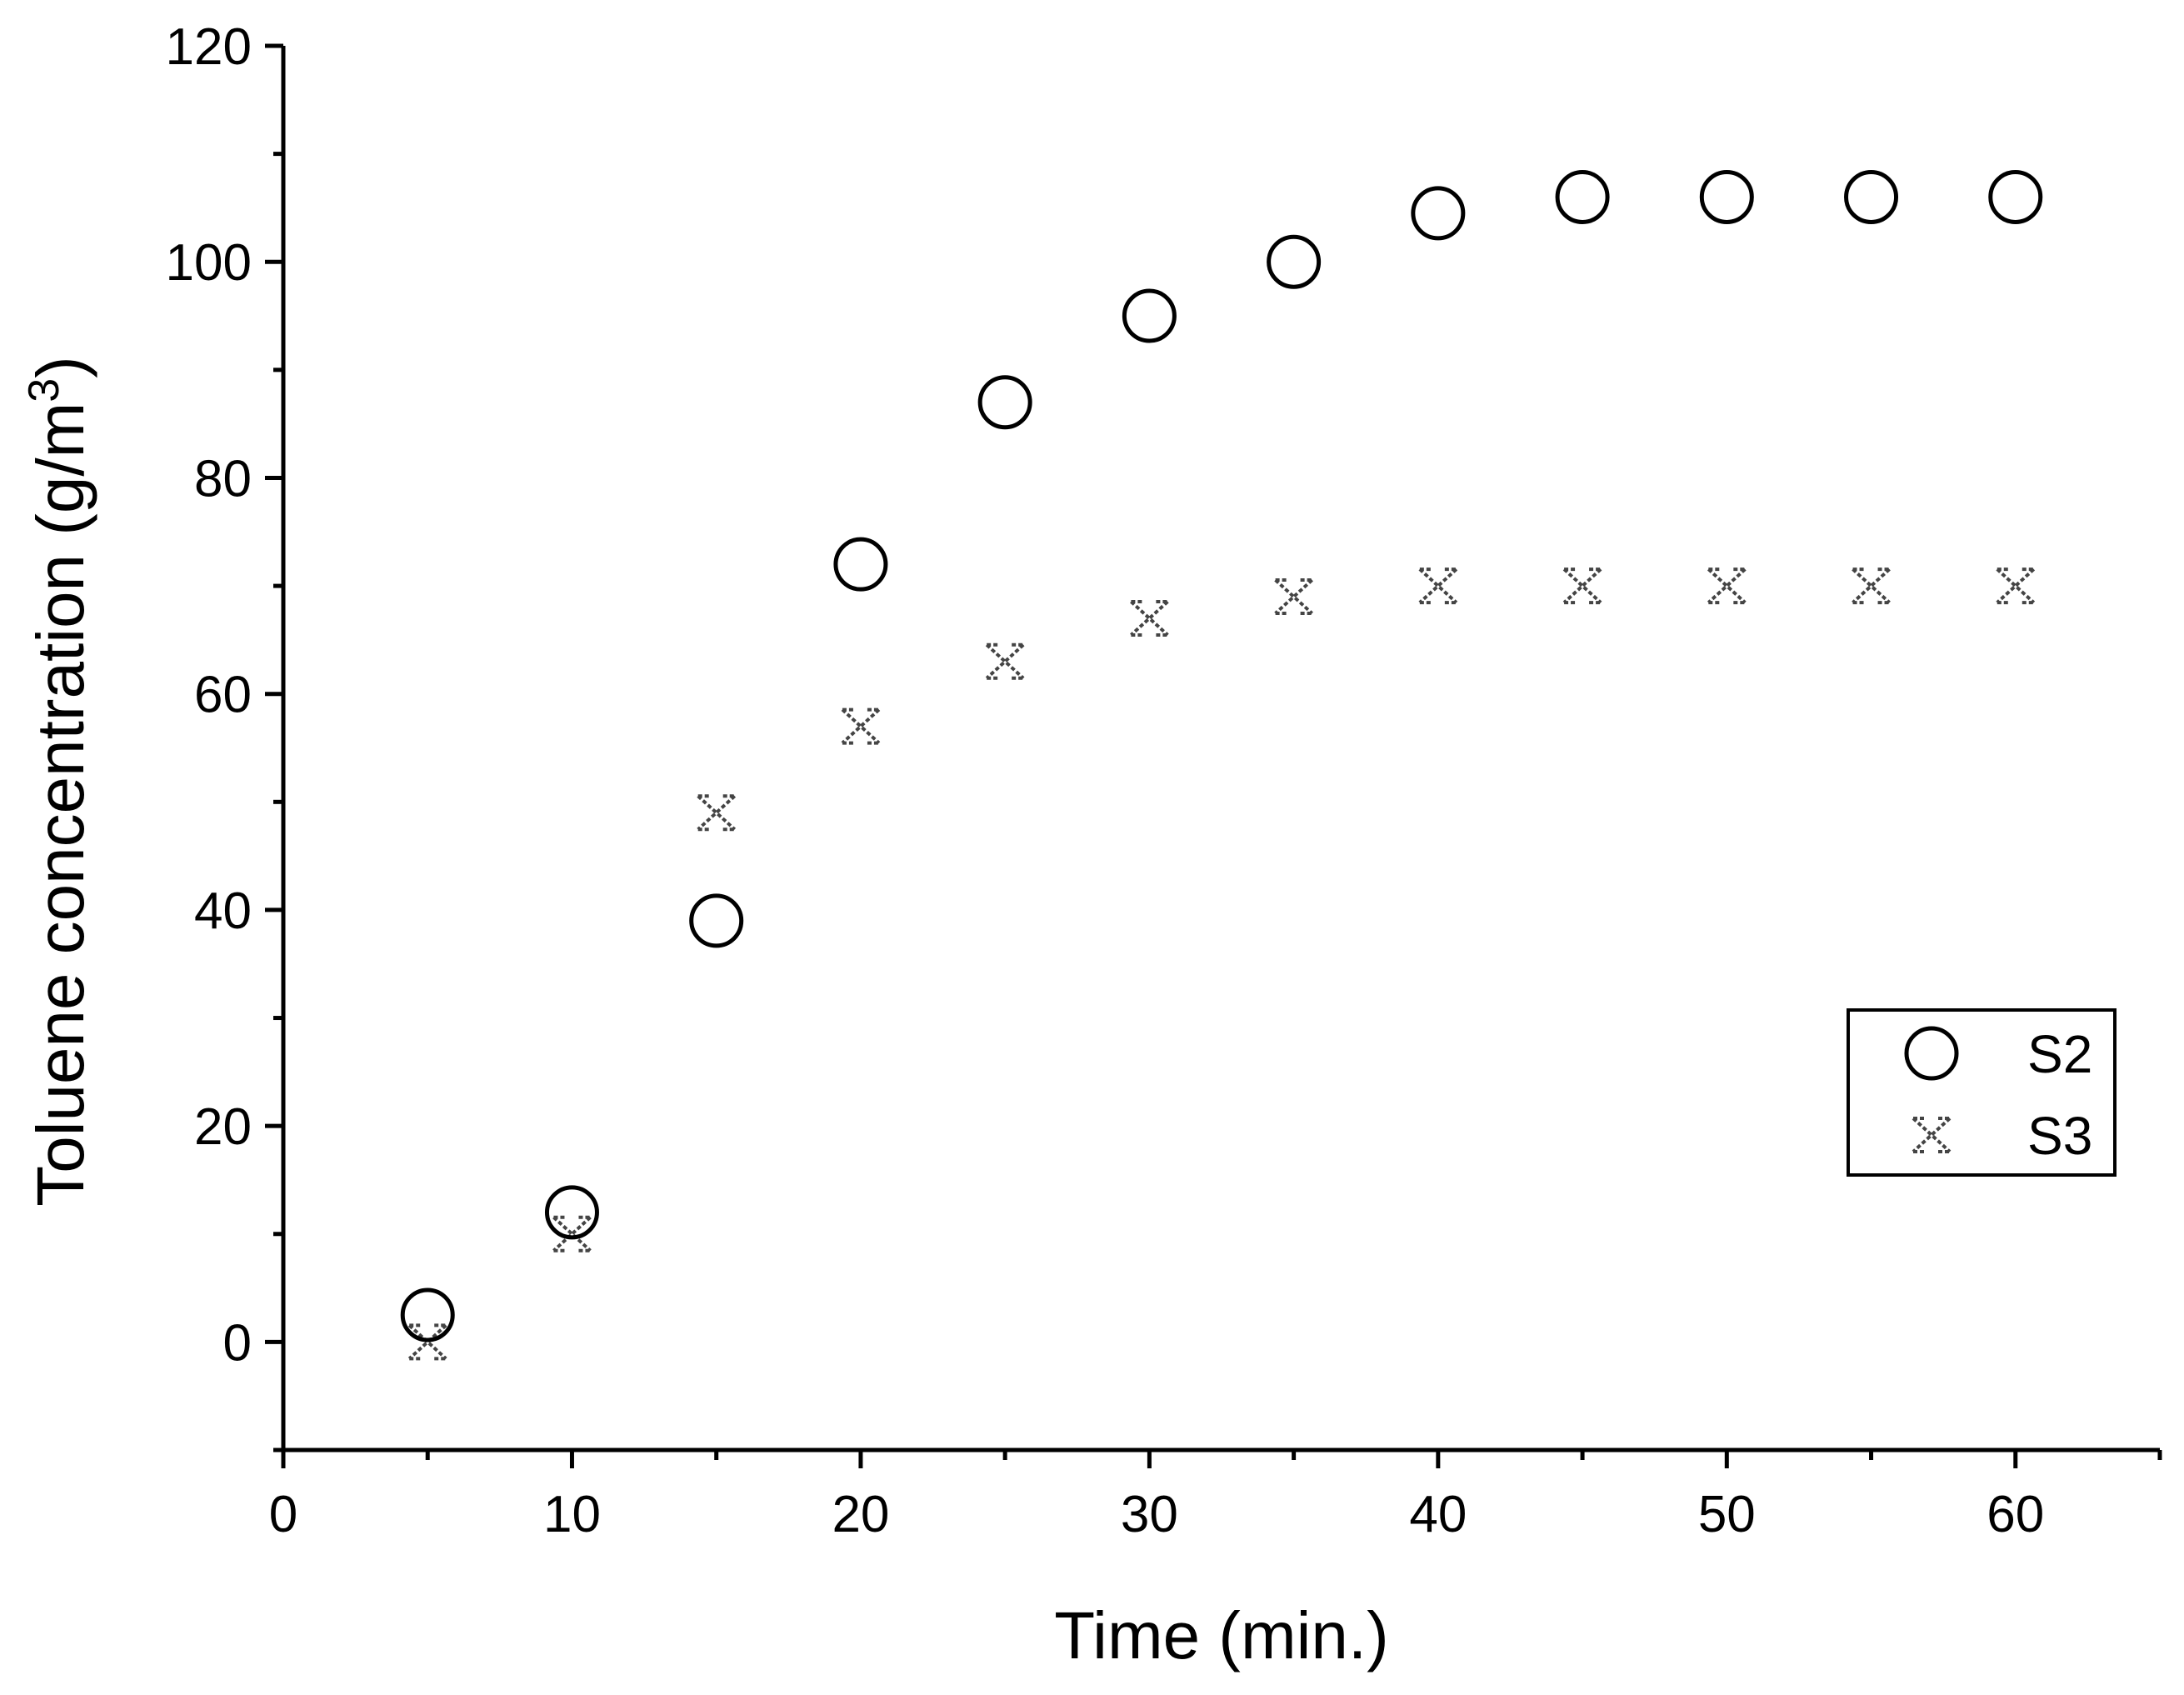  I want to click on x-tick-label: 20, so click(860, 1514).